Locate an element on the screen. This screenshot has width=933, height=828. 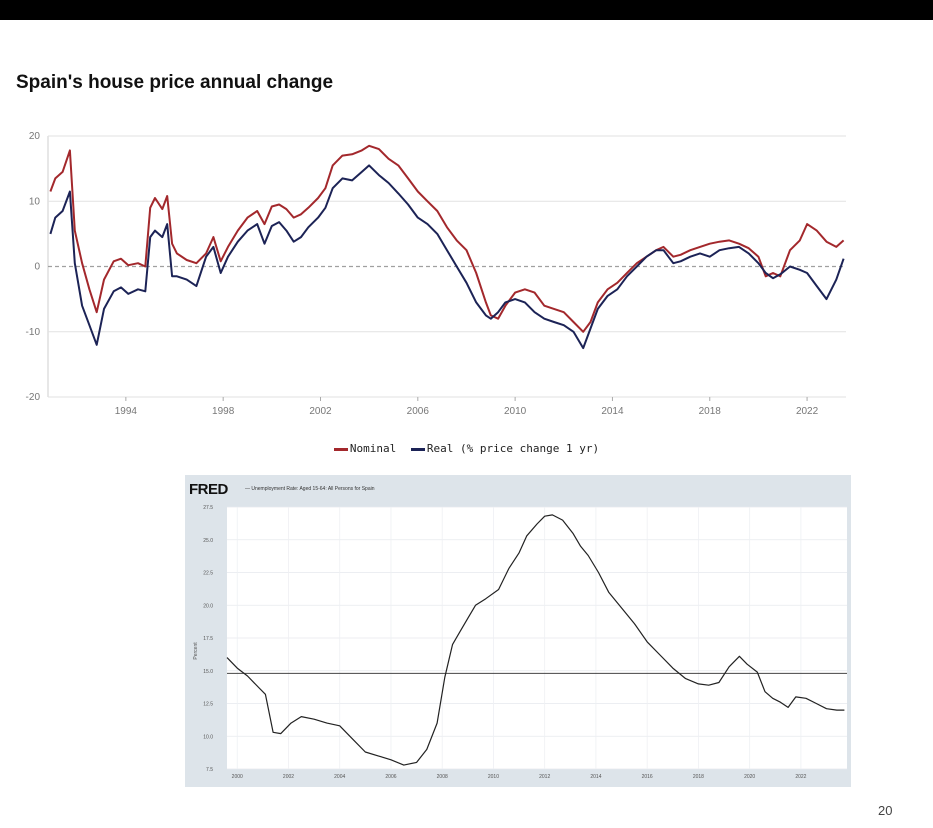
x-tick-label: 2004 is located at coordinates (339, 777).